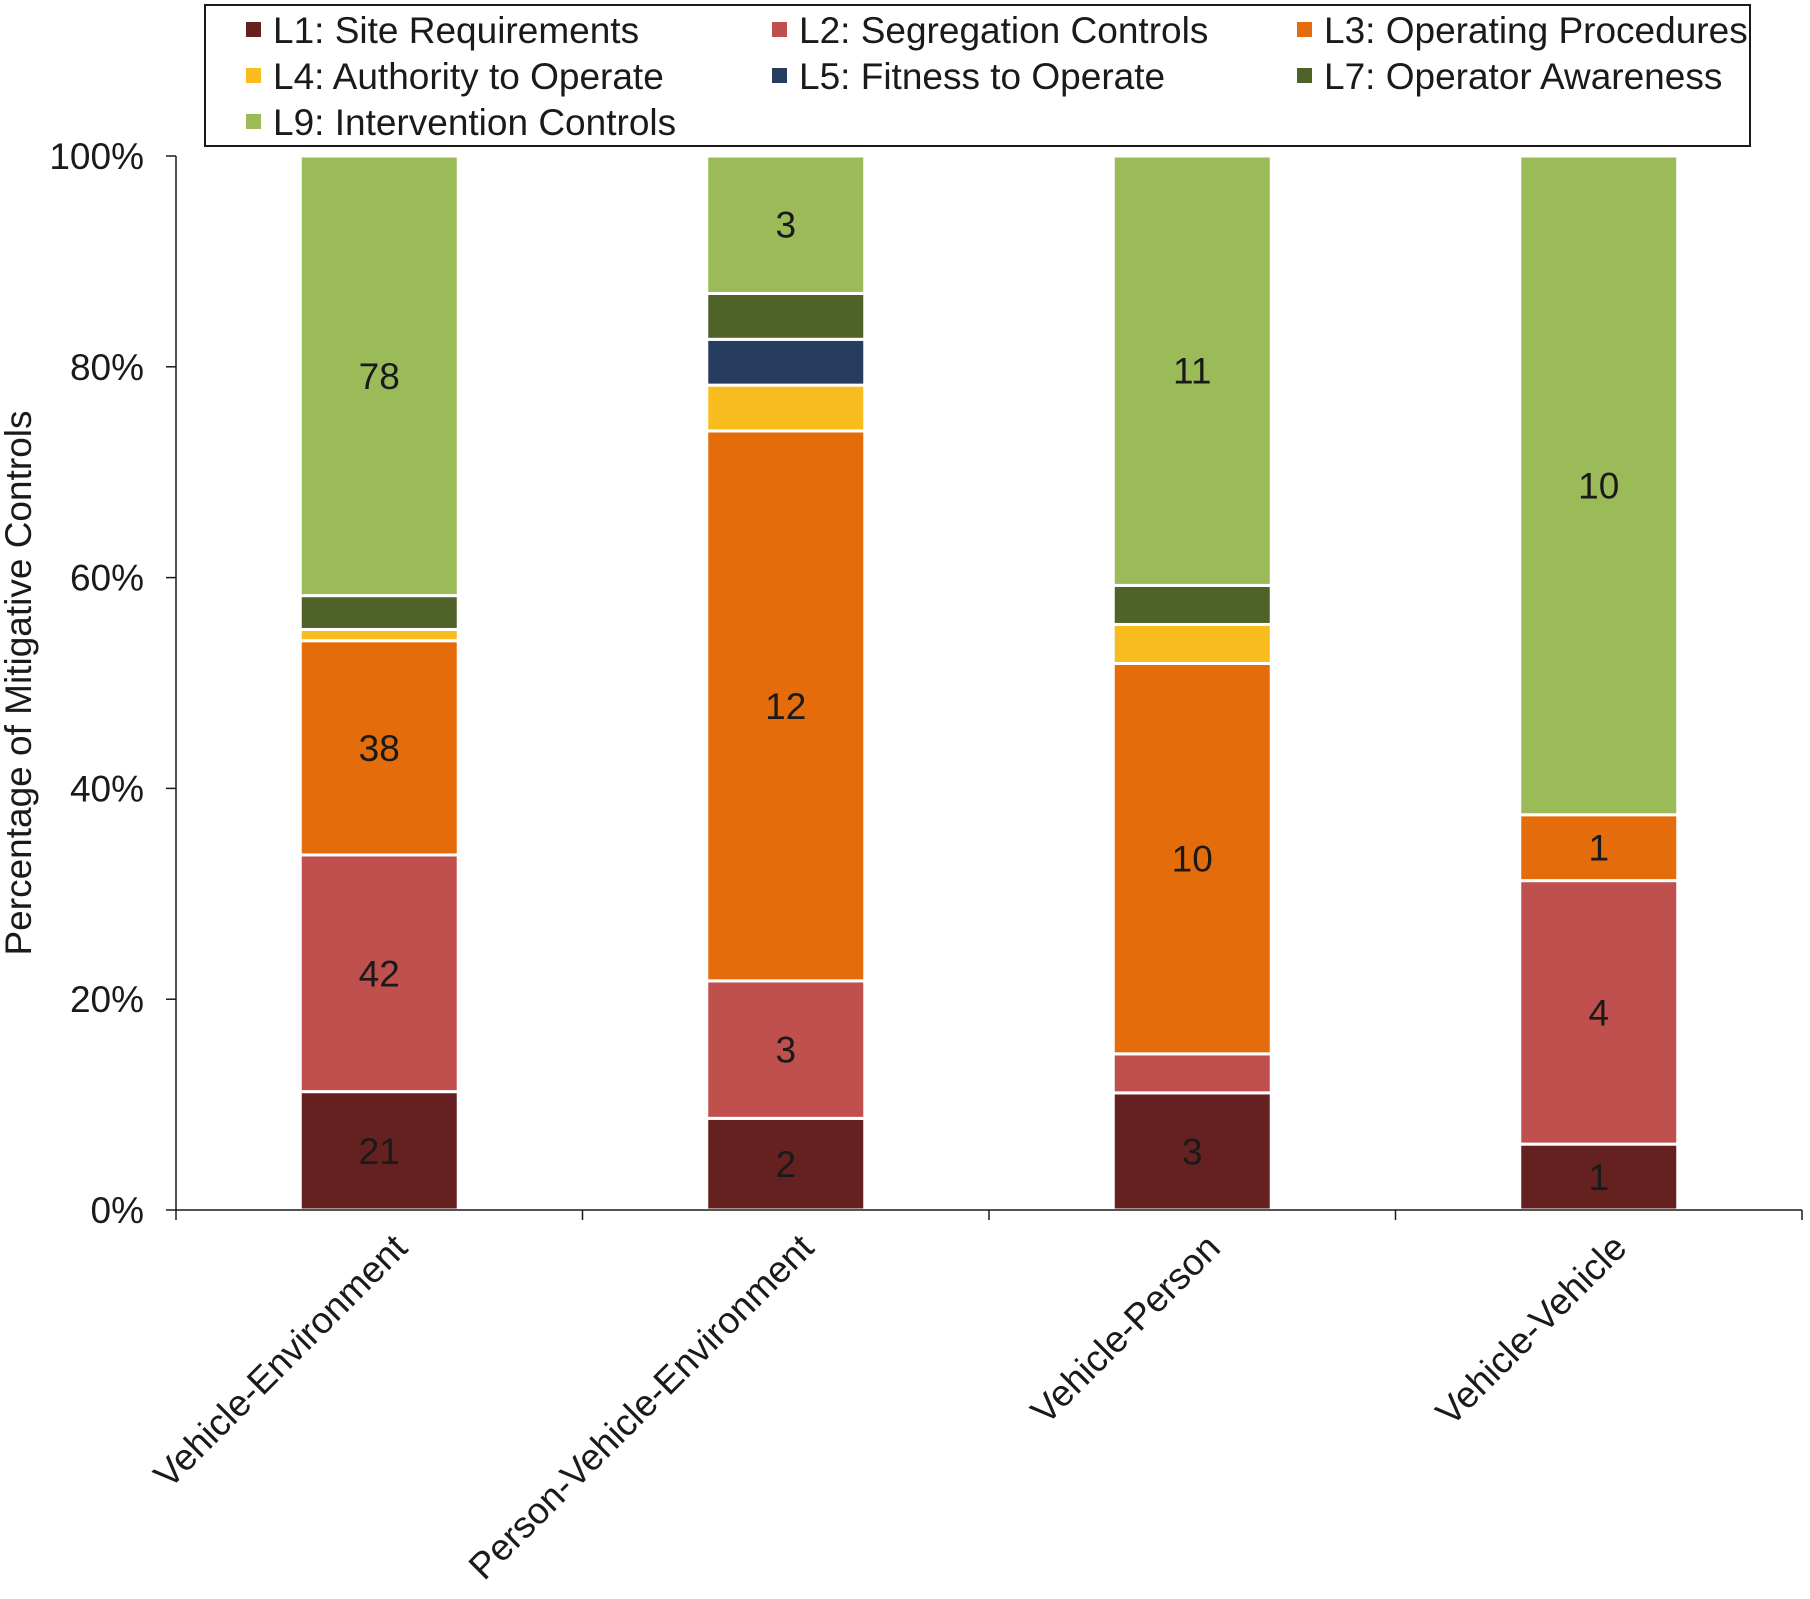 The image size is (1810, 1599). I want to click on data-label: 2, so click(785, 1164).